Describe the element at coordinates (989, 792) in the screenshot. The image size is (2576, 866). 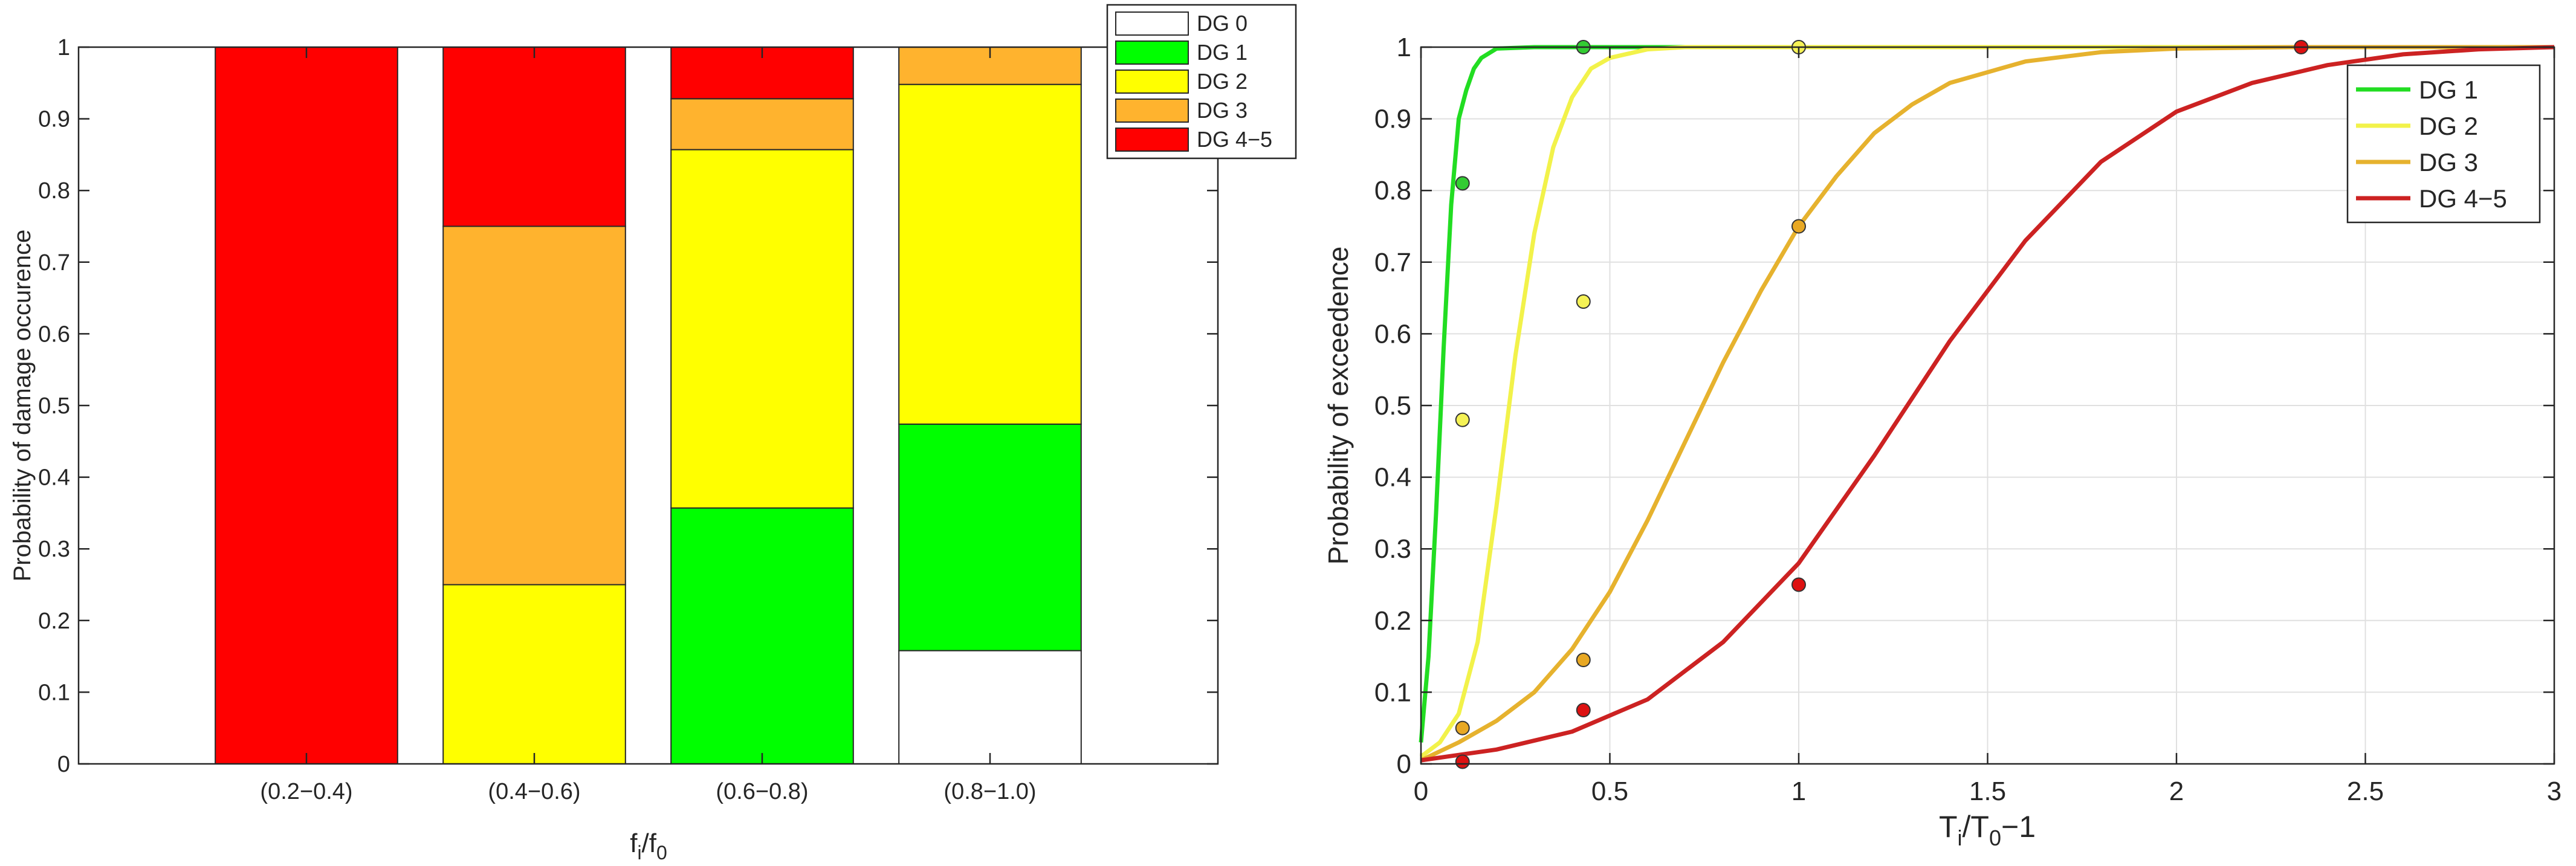
I see `x-tick-label: (0.8−1.0)` at that location.